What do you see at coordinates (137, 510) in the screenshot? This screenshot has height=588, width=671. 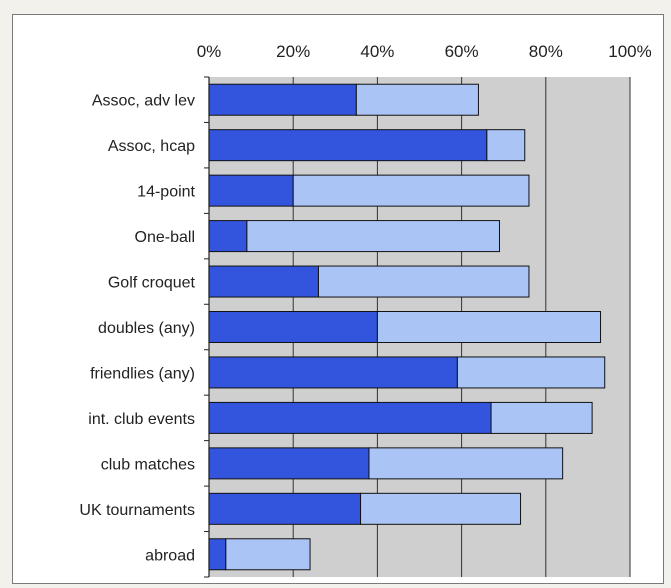 I see `category-label: UK tournaments` at bounding box center [137, 510].